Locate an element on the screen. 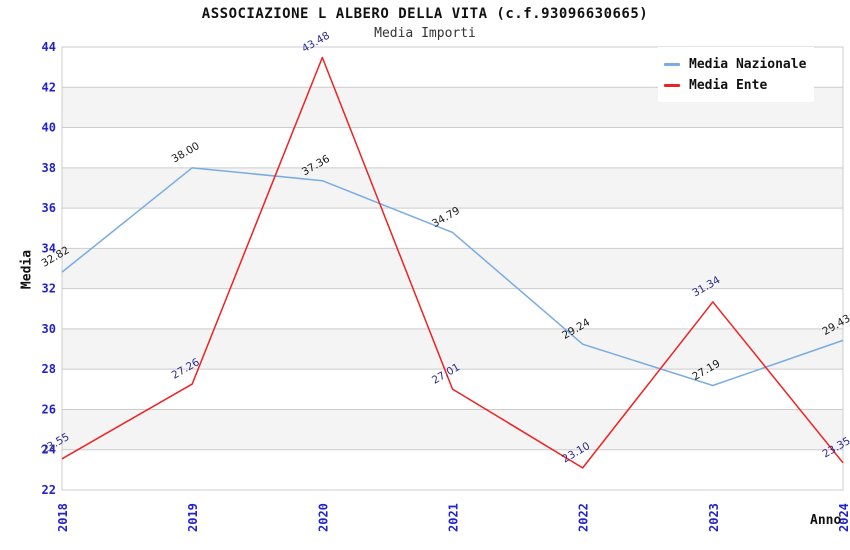 This screenshot has width=850, height=550. legend-item-media-ente: Media Ente is located at coordinates (739, 85).